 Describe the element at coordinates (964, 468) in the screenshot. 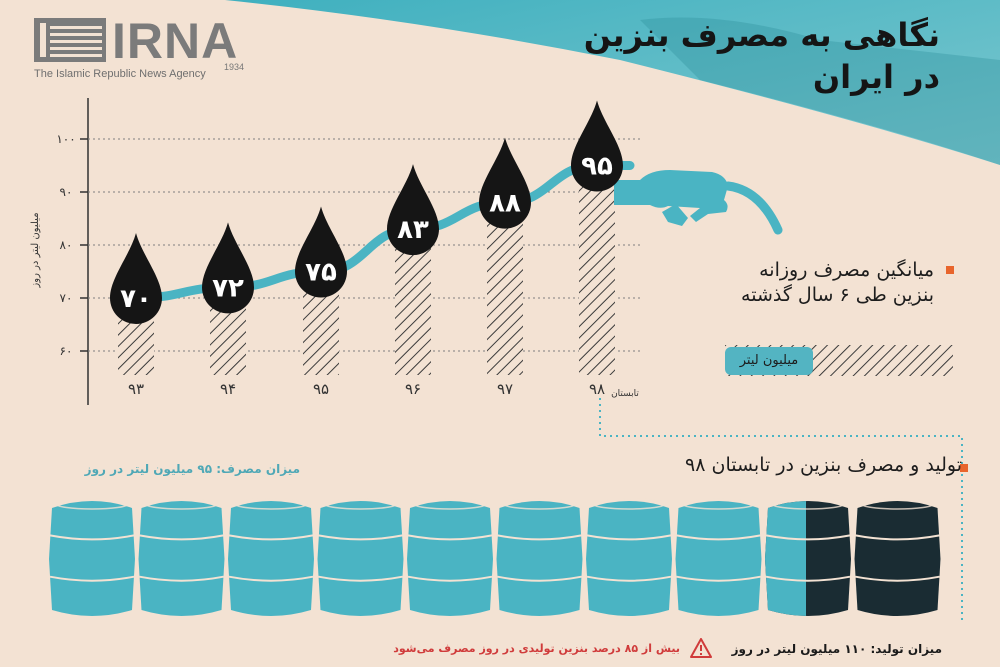

I see `section-bullet` at that location.